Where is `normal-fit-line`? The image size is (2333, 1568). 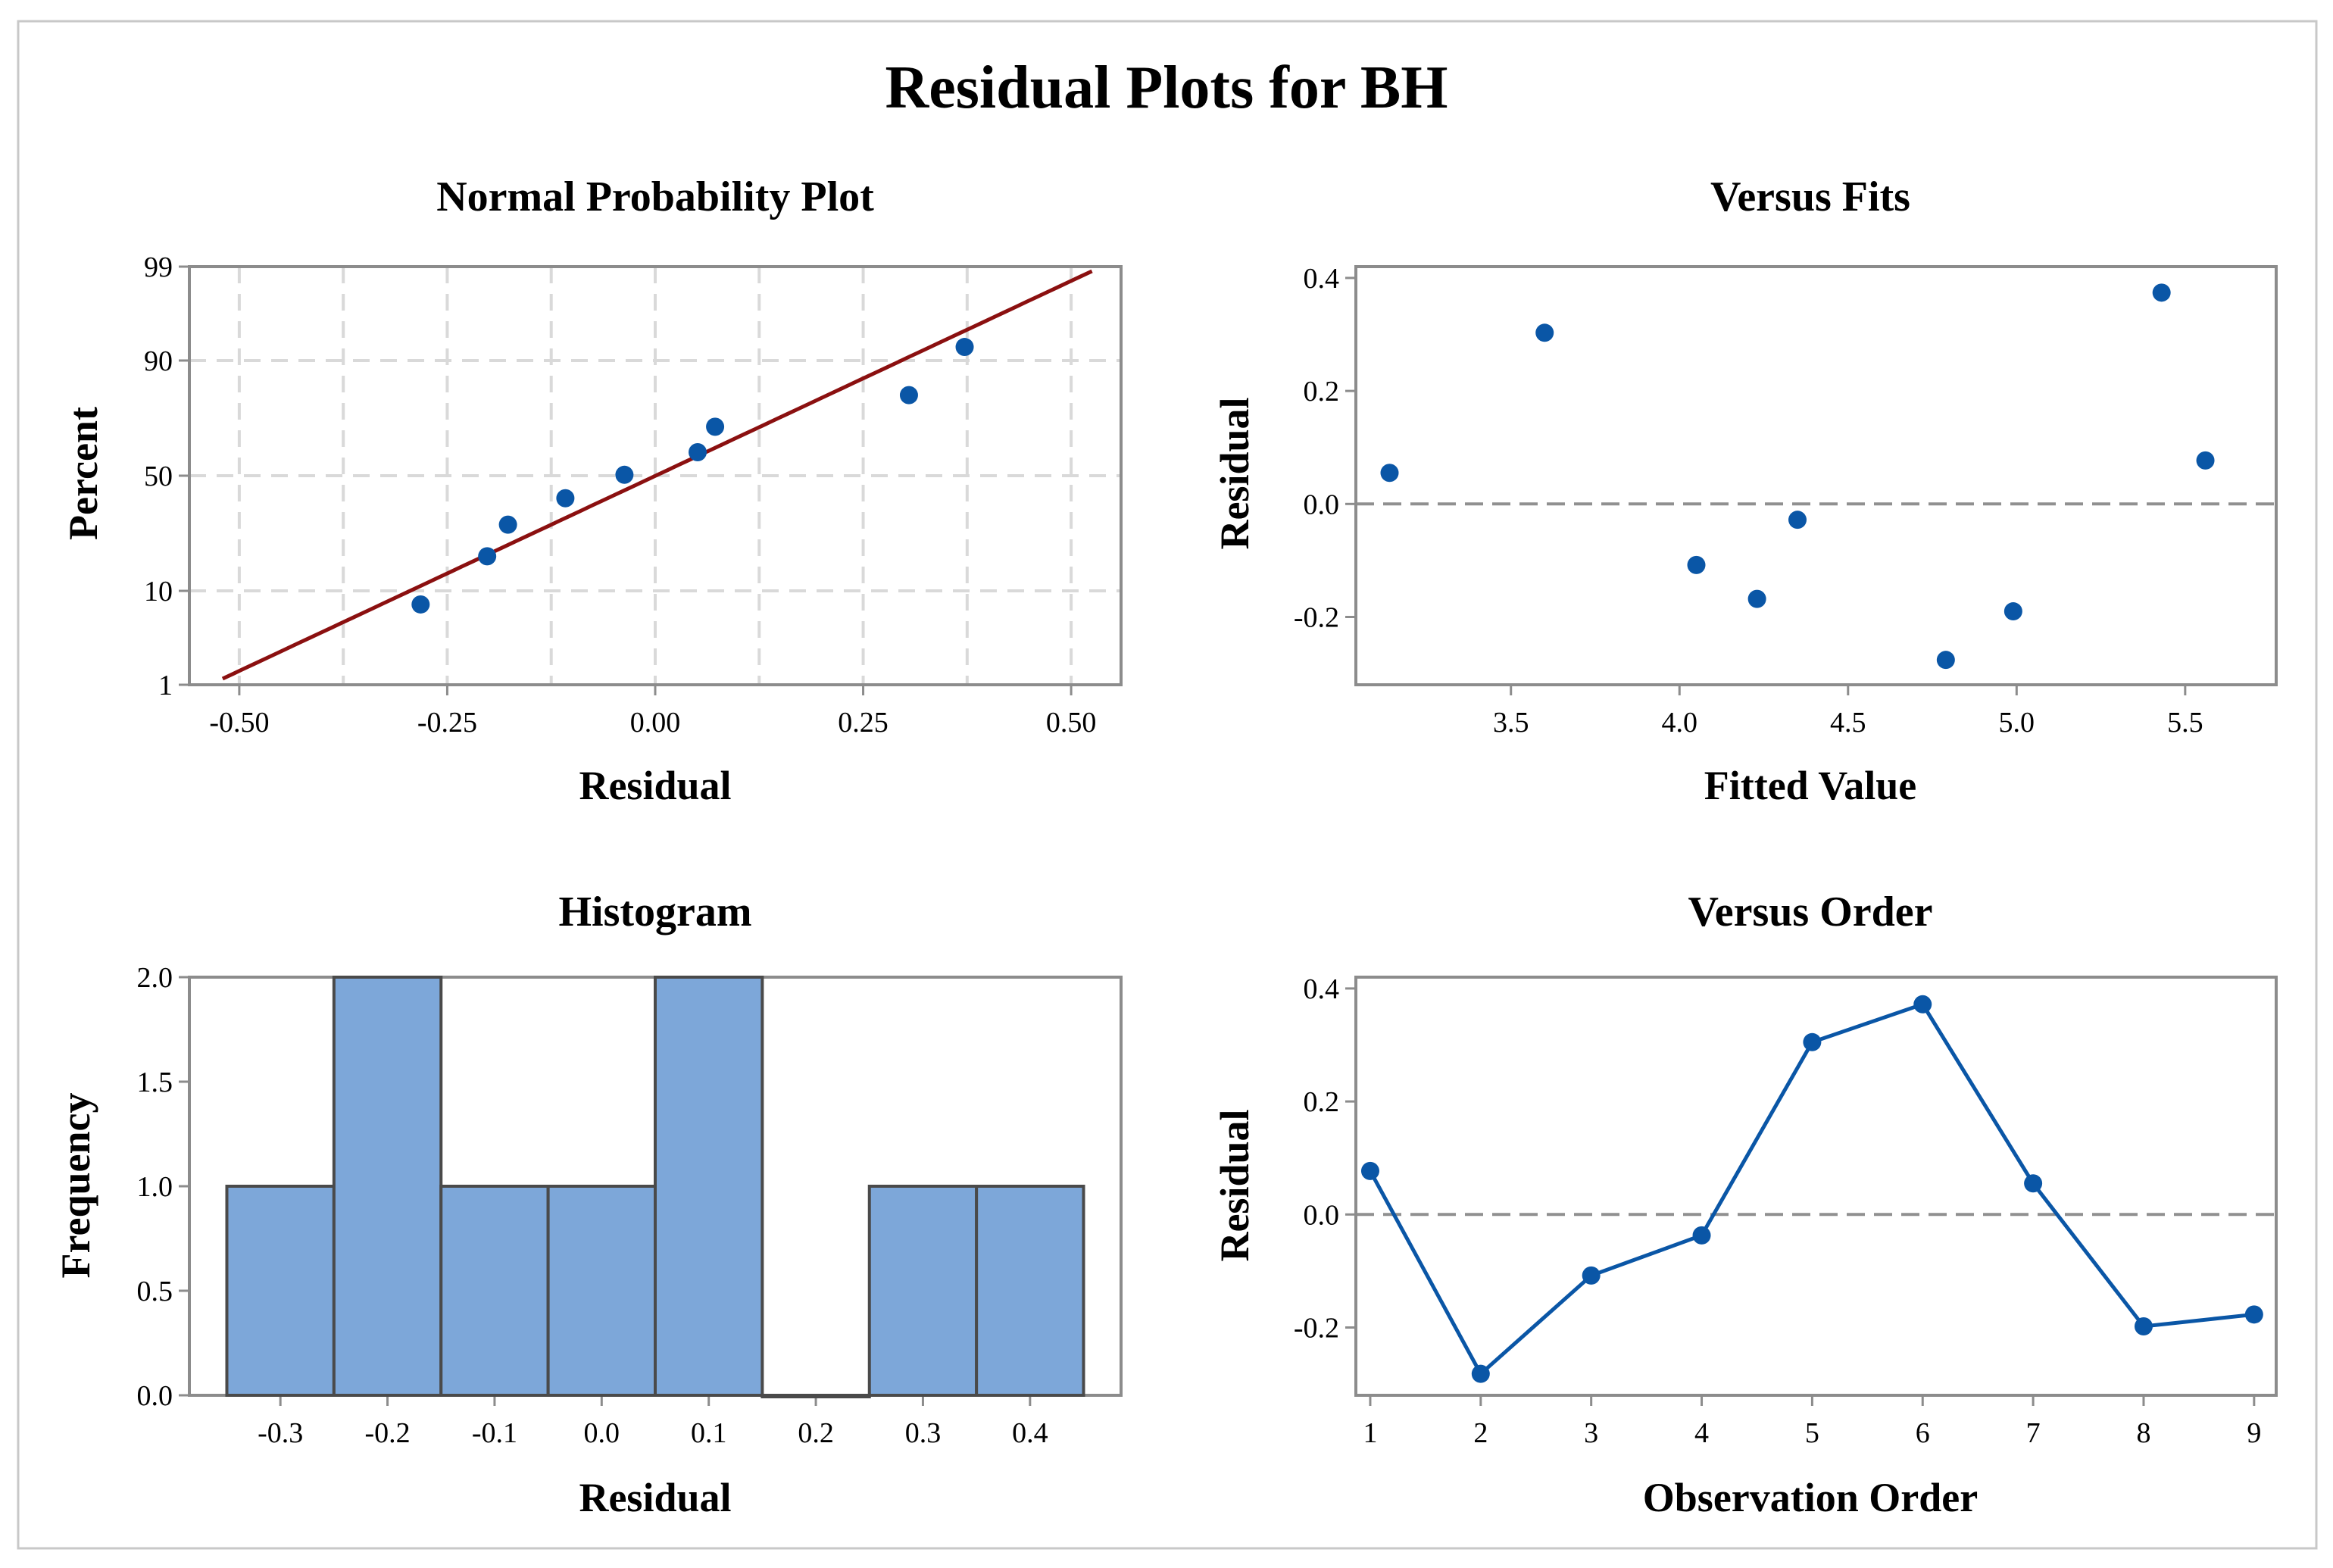
normal-fit-line is located at coordinates (657, 475).